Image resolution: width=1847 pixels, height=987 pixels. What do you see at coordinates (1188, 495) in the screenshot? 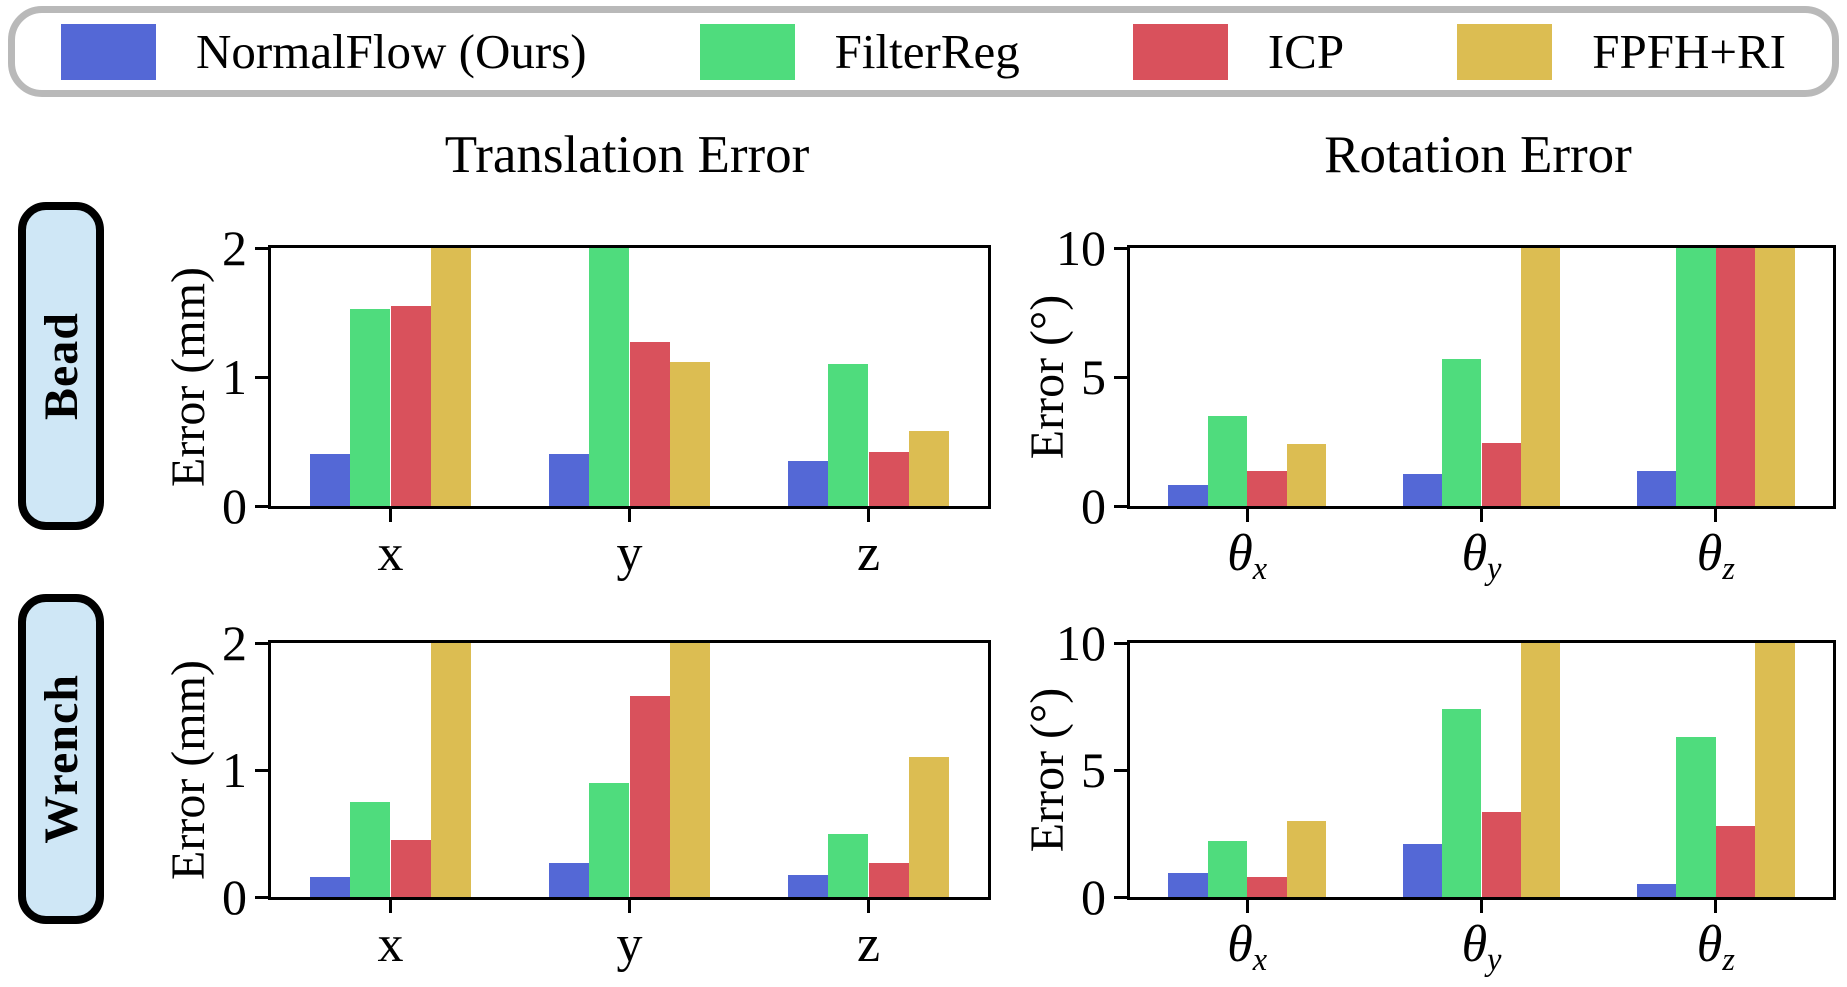
I see `bar-normalflow-ours-θx` at bounding box center [1188, 495].